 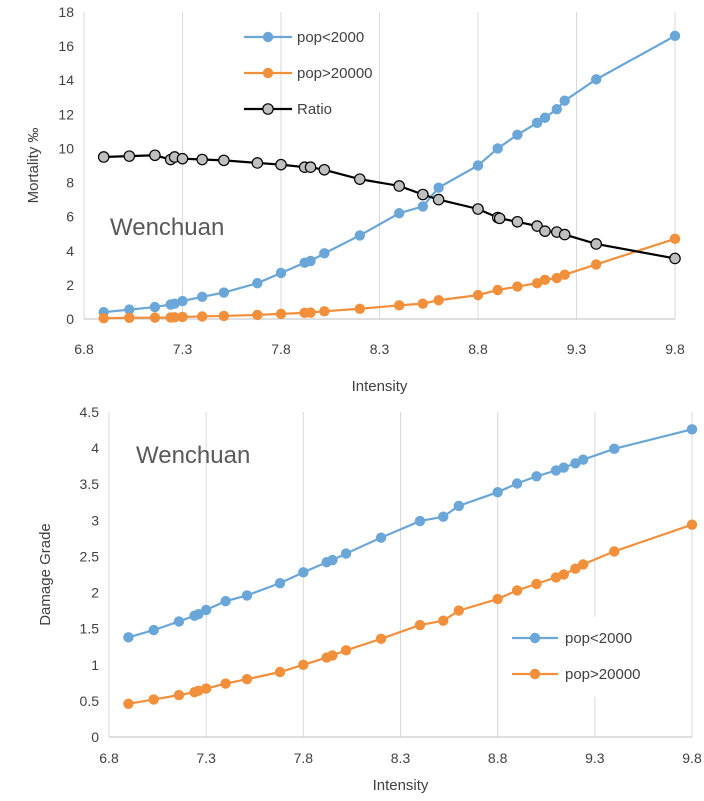 I want to click on x-tick-label: 7.8, so click(x=304, y=758).